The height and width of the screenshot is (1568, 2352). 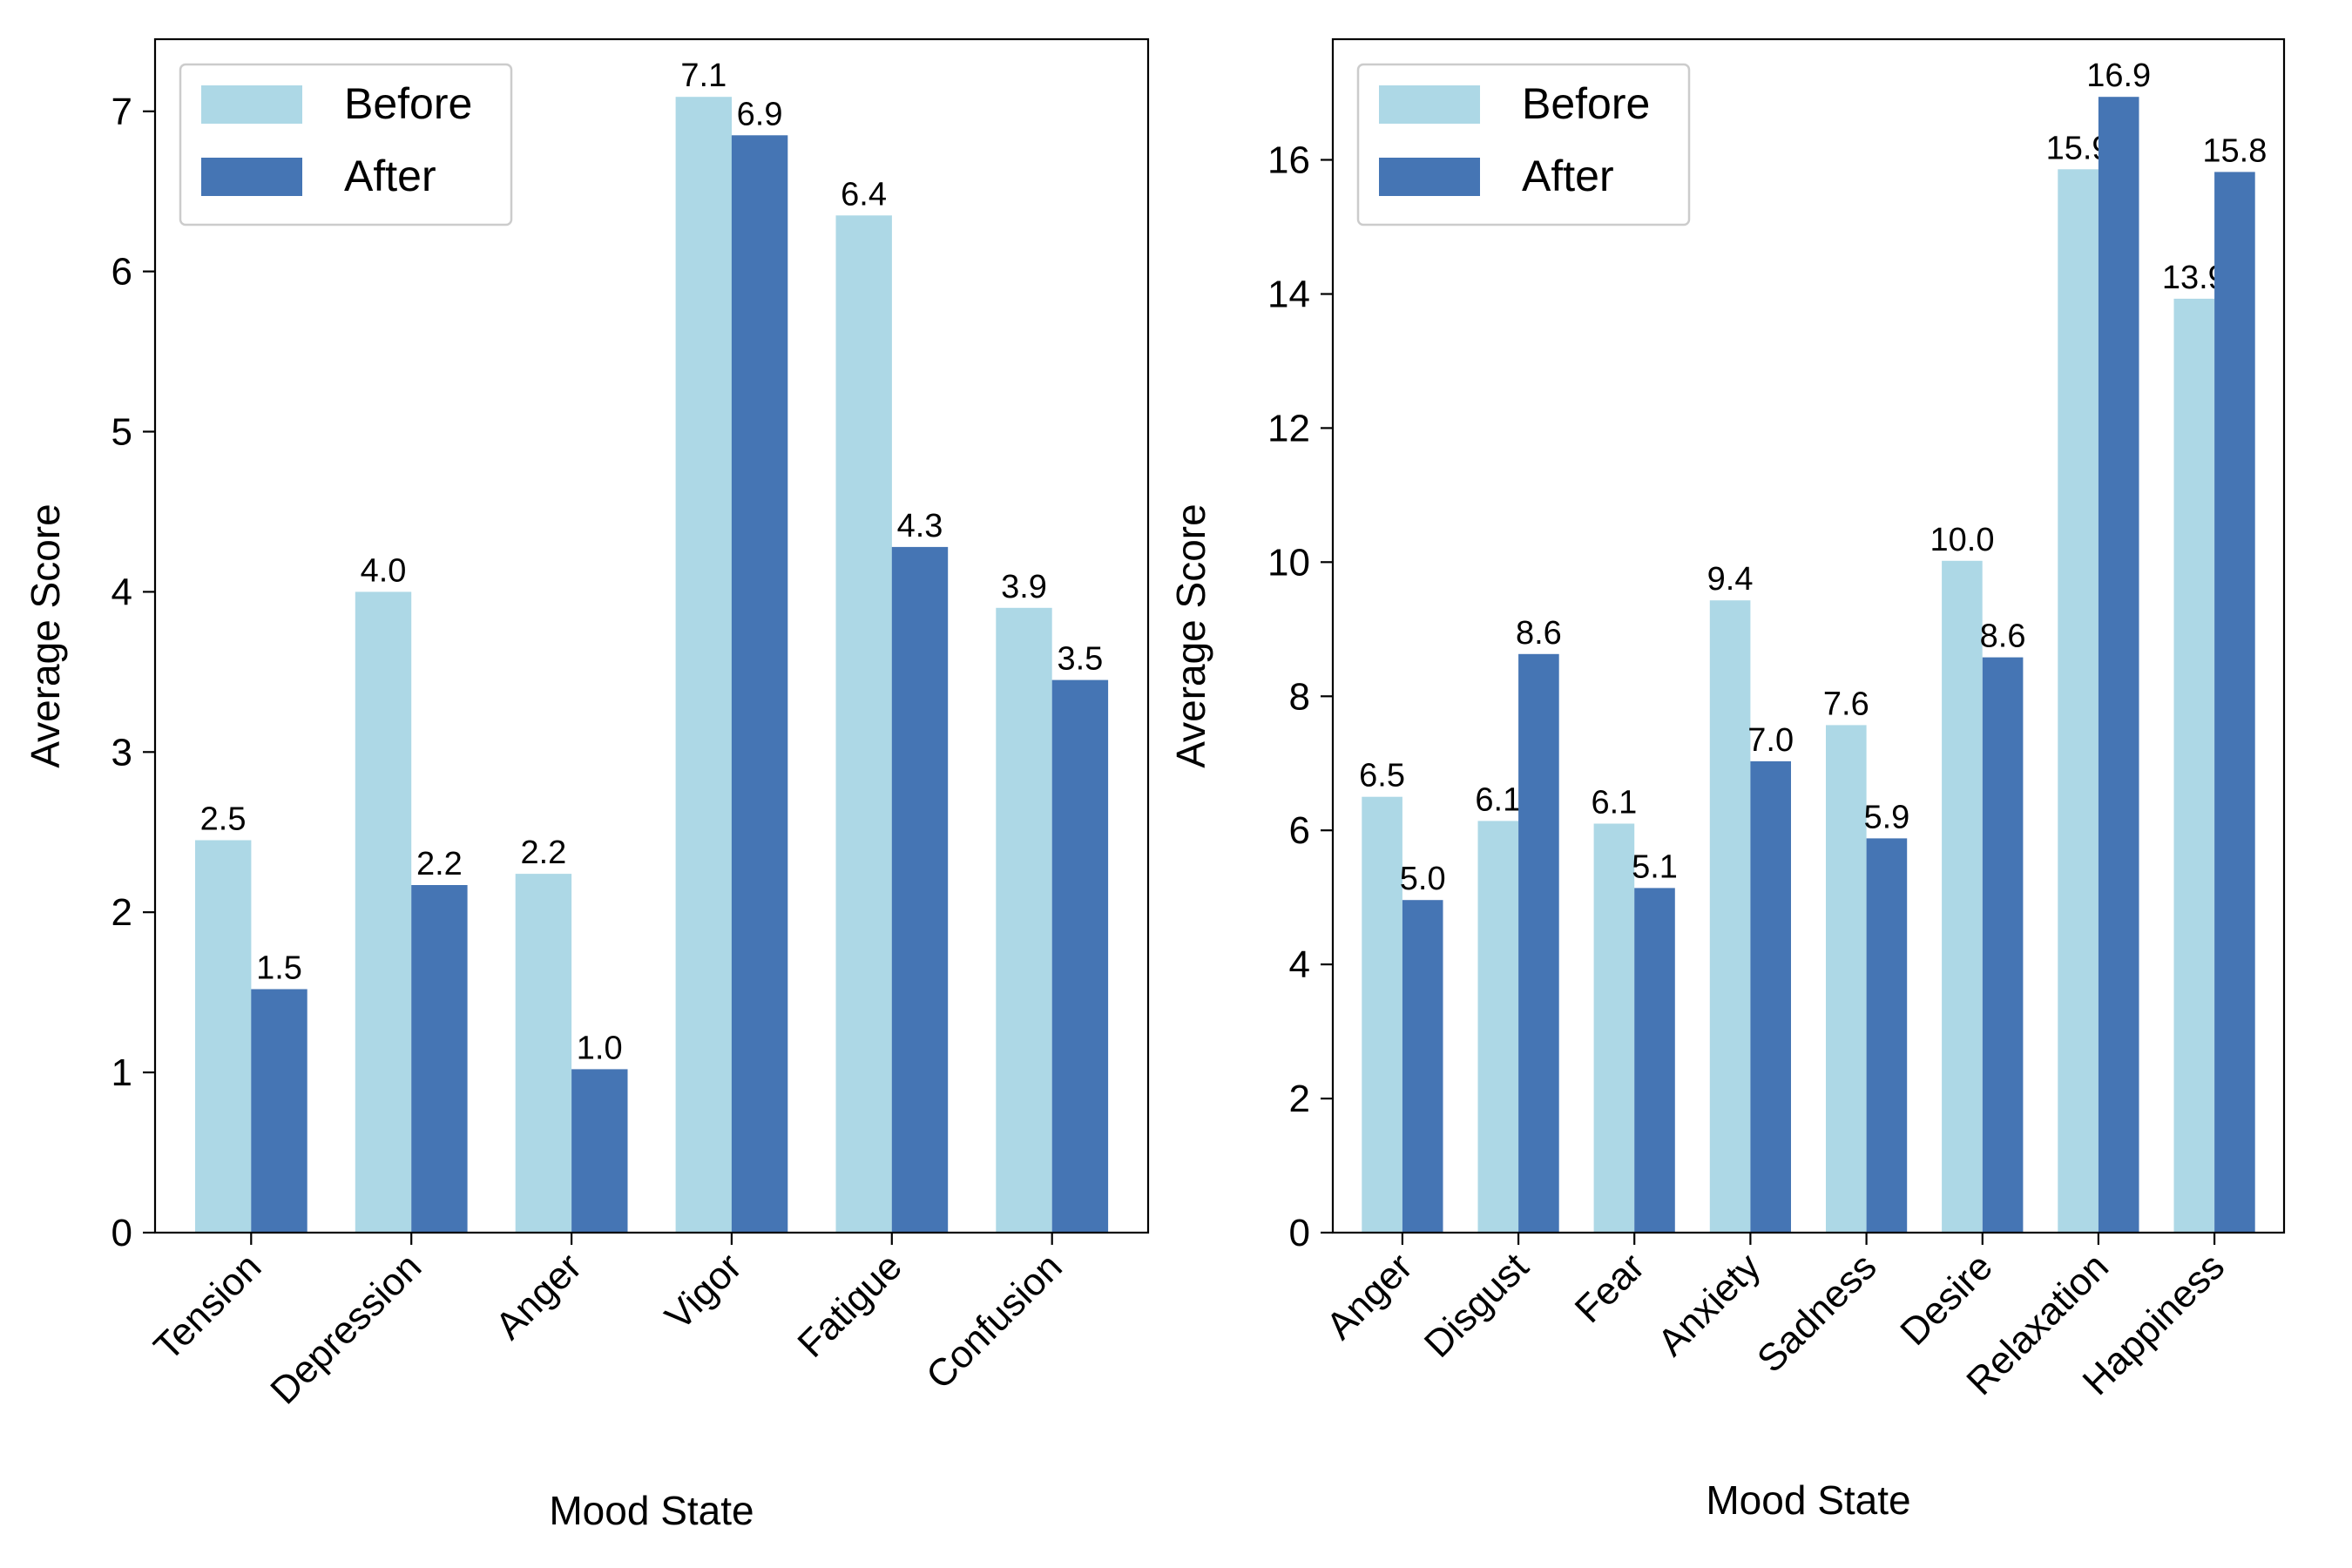 I want to click on data-label-after: 2.2, so click(x=439, y=864).